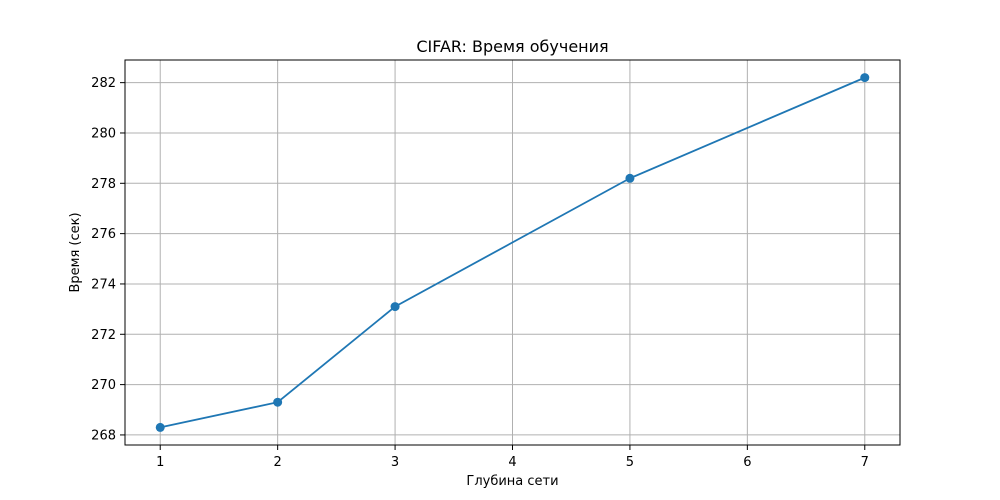  Describe the element at coordinates (103, 284) in the screenshot. I see `y-tick-label: 274` at that location.